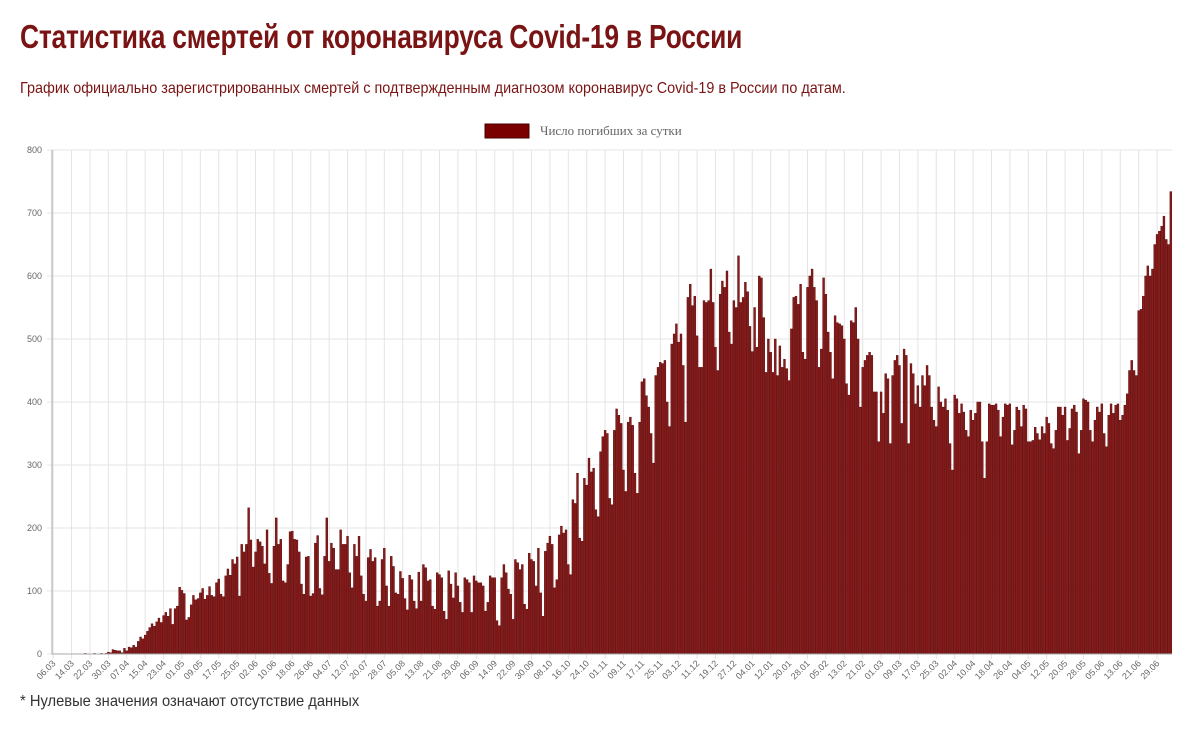 The height and width of the screenshot is (734, 1200). What do you see at coordinates (469, 669) in the screenshot?
I see `x-tick-label: 06.09` at bounding box center [469, 669].